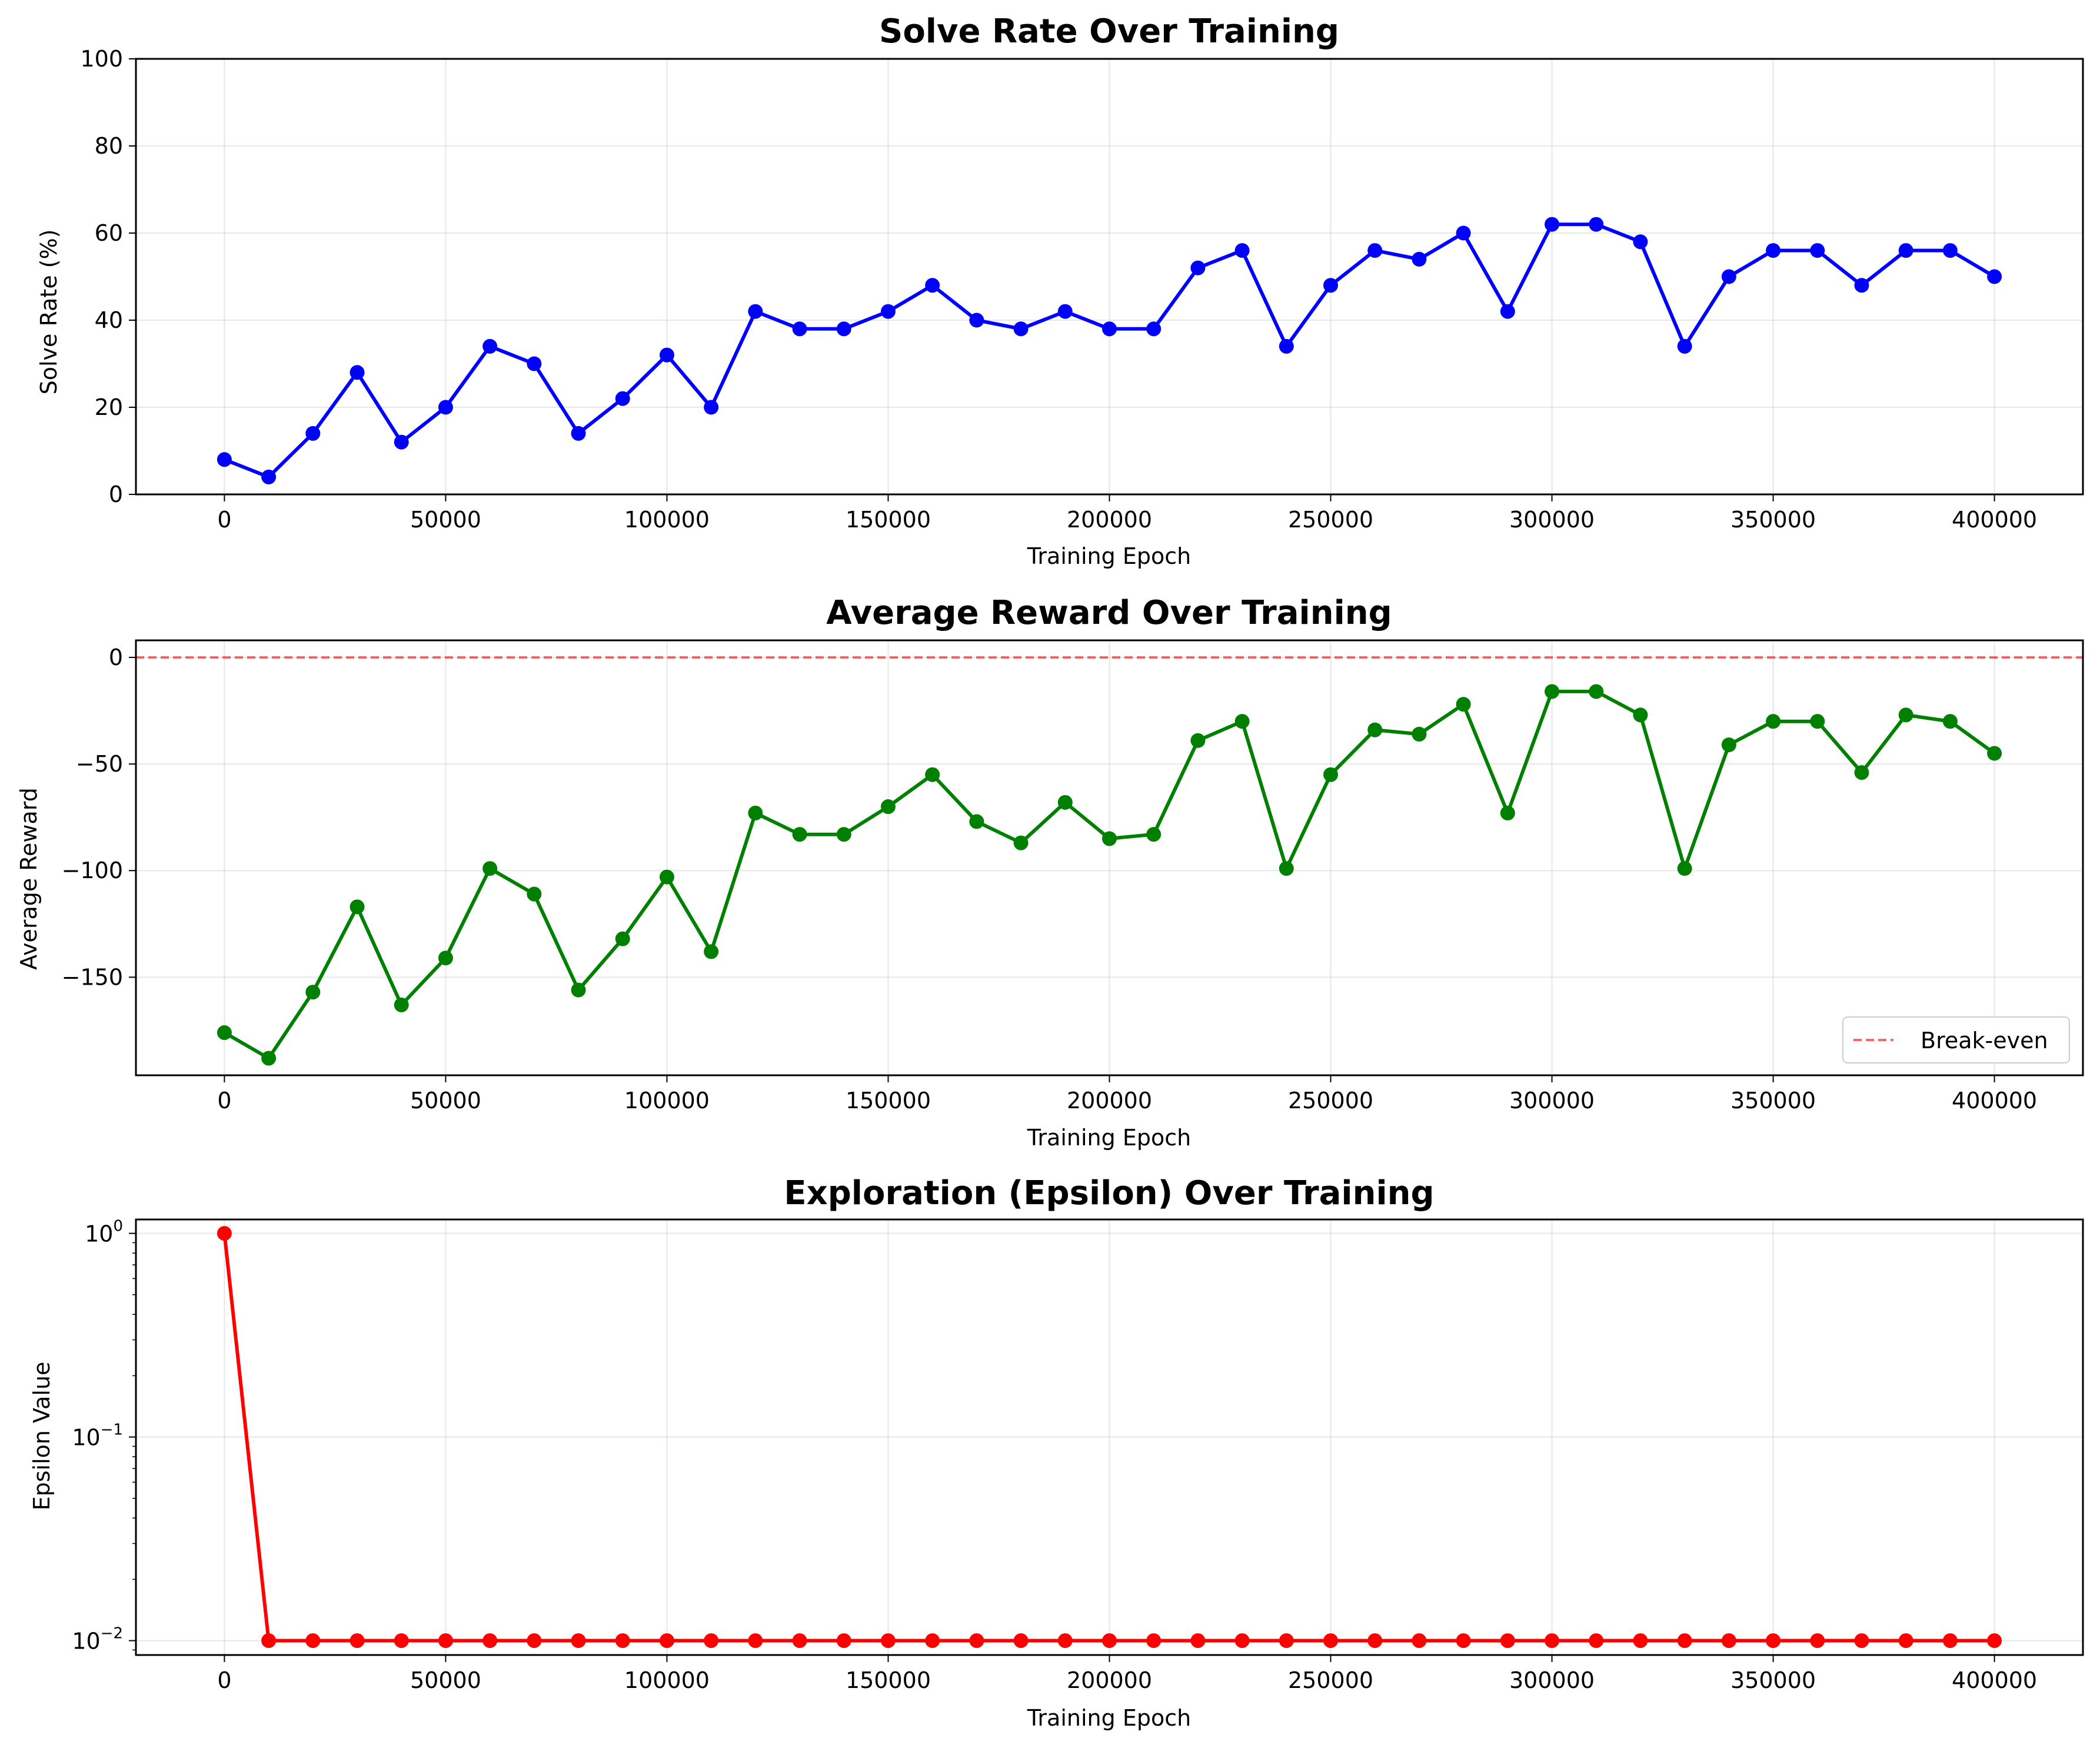 This screenshot has width=2100, height=1748. Describe the element at coordinates (118, 1227) in the screenshot. I see `y-tick-exponent: 0` at that location.